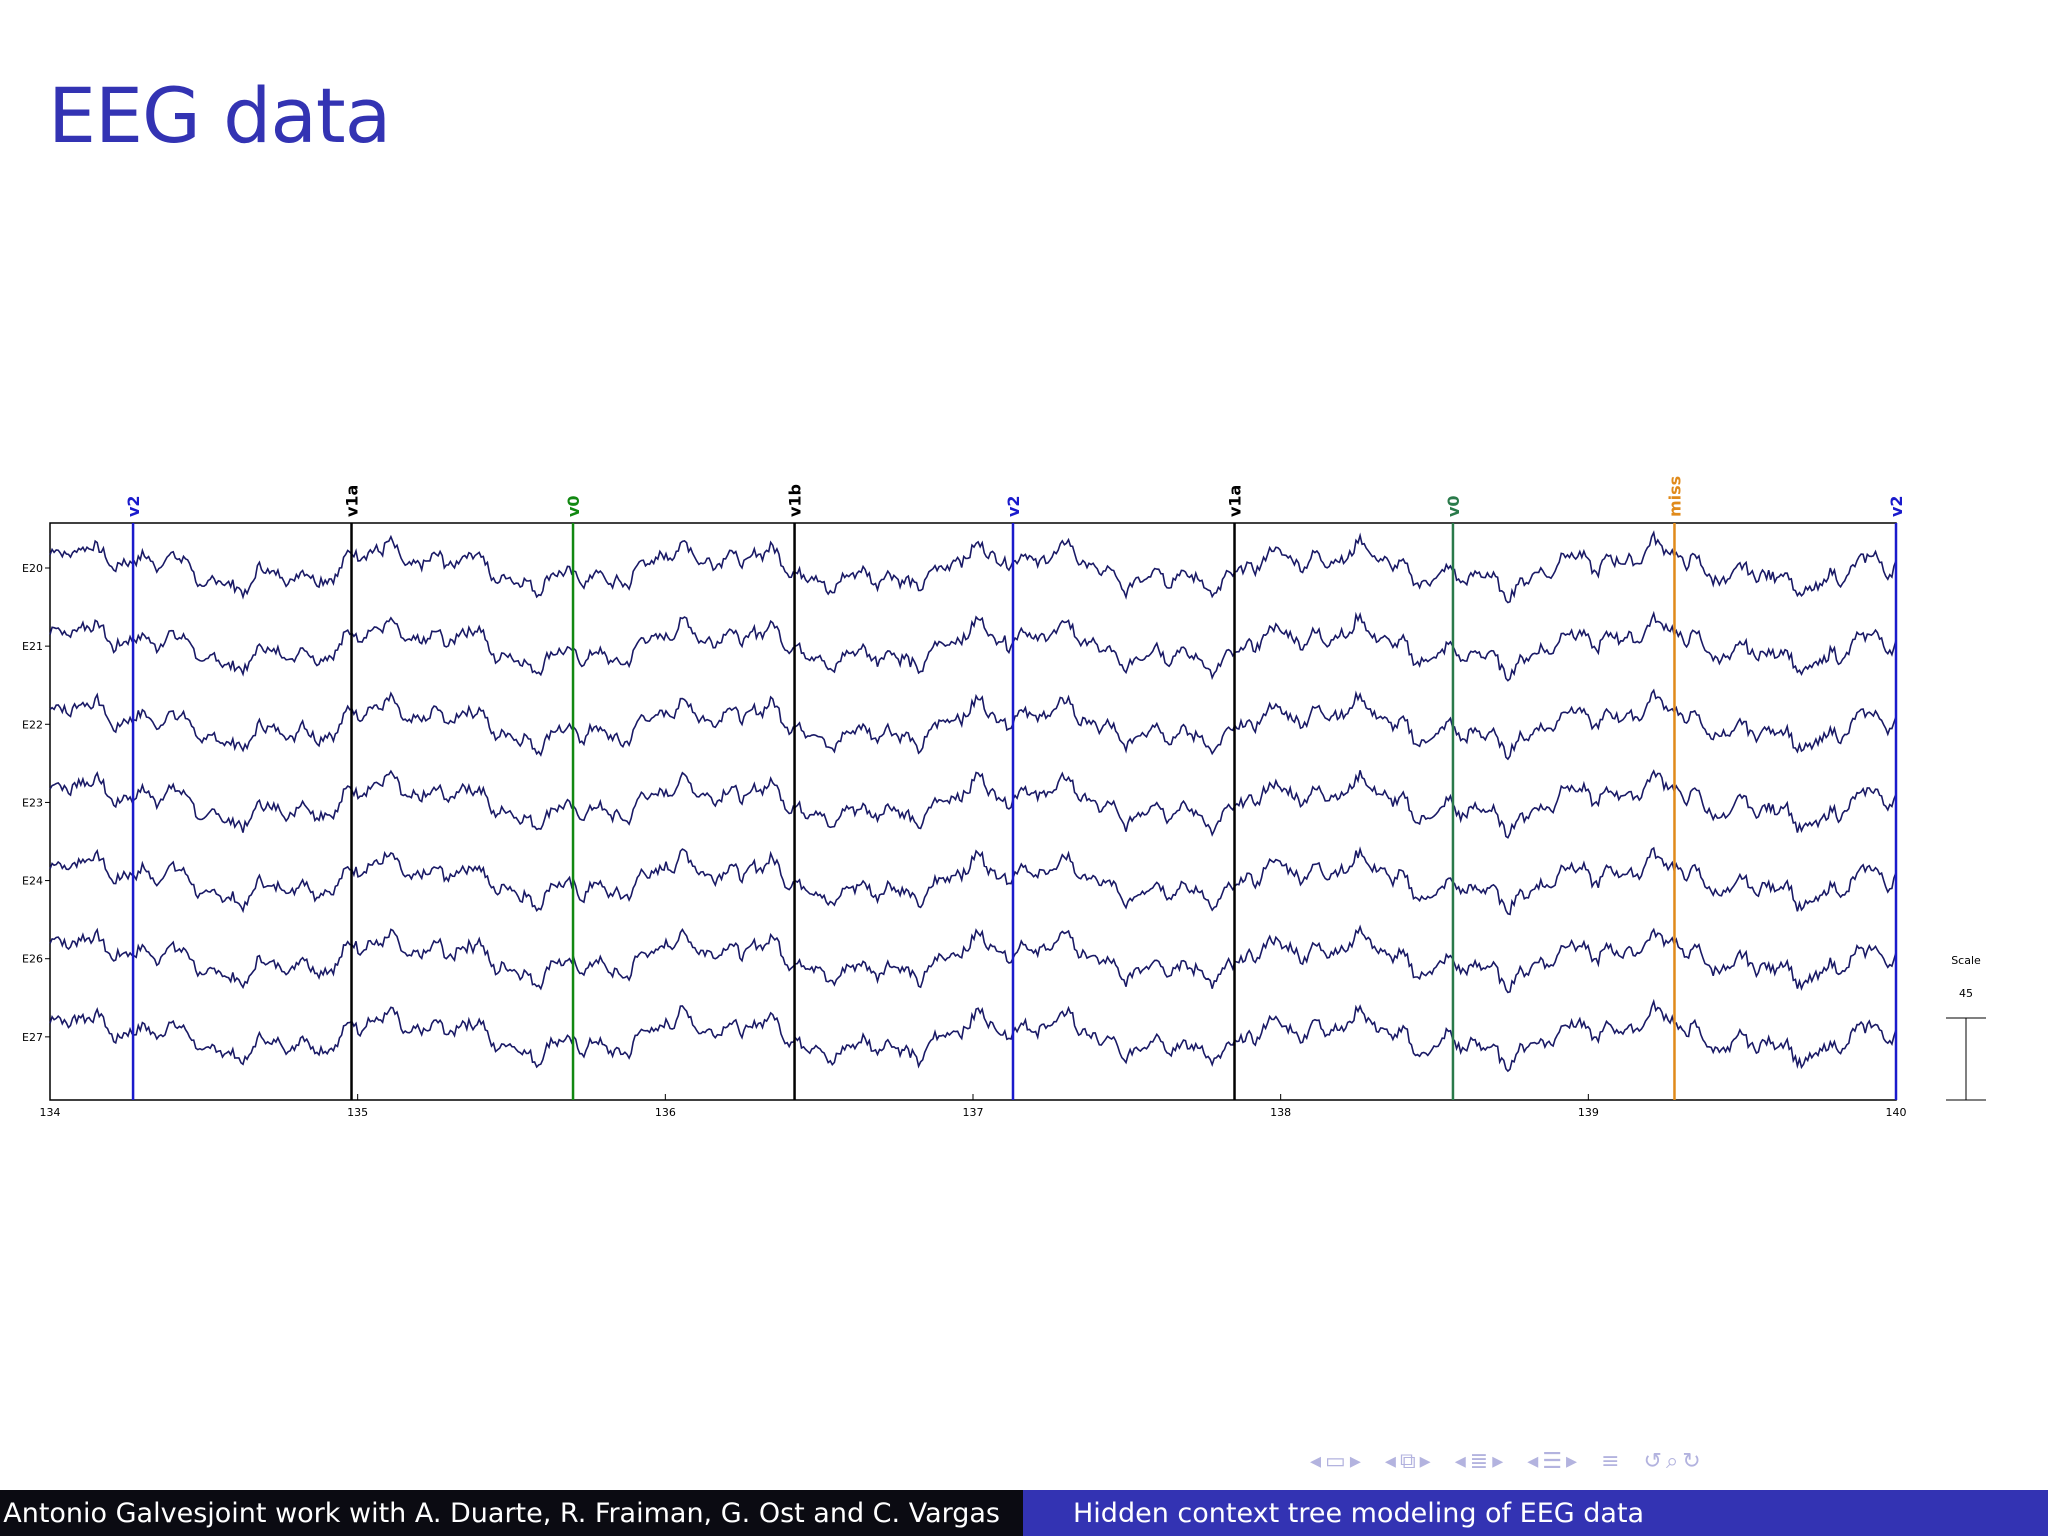  What do you see at coordinates (973, 1112) in the screenshot?
I see `x-tick-label: 137` at bounding box center [973, 1112].